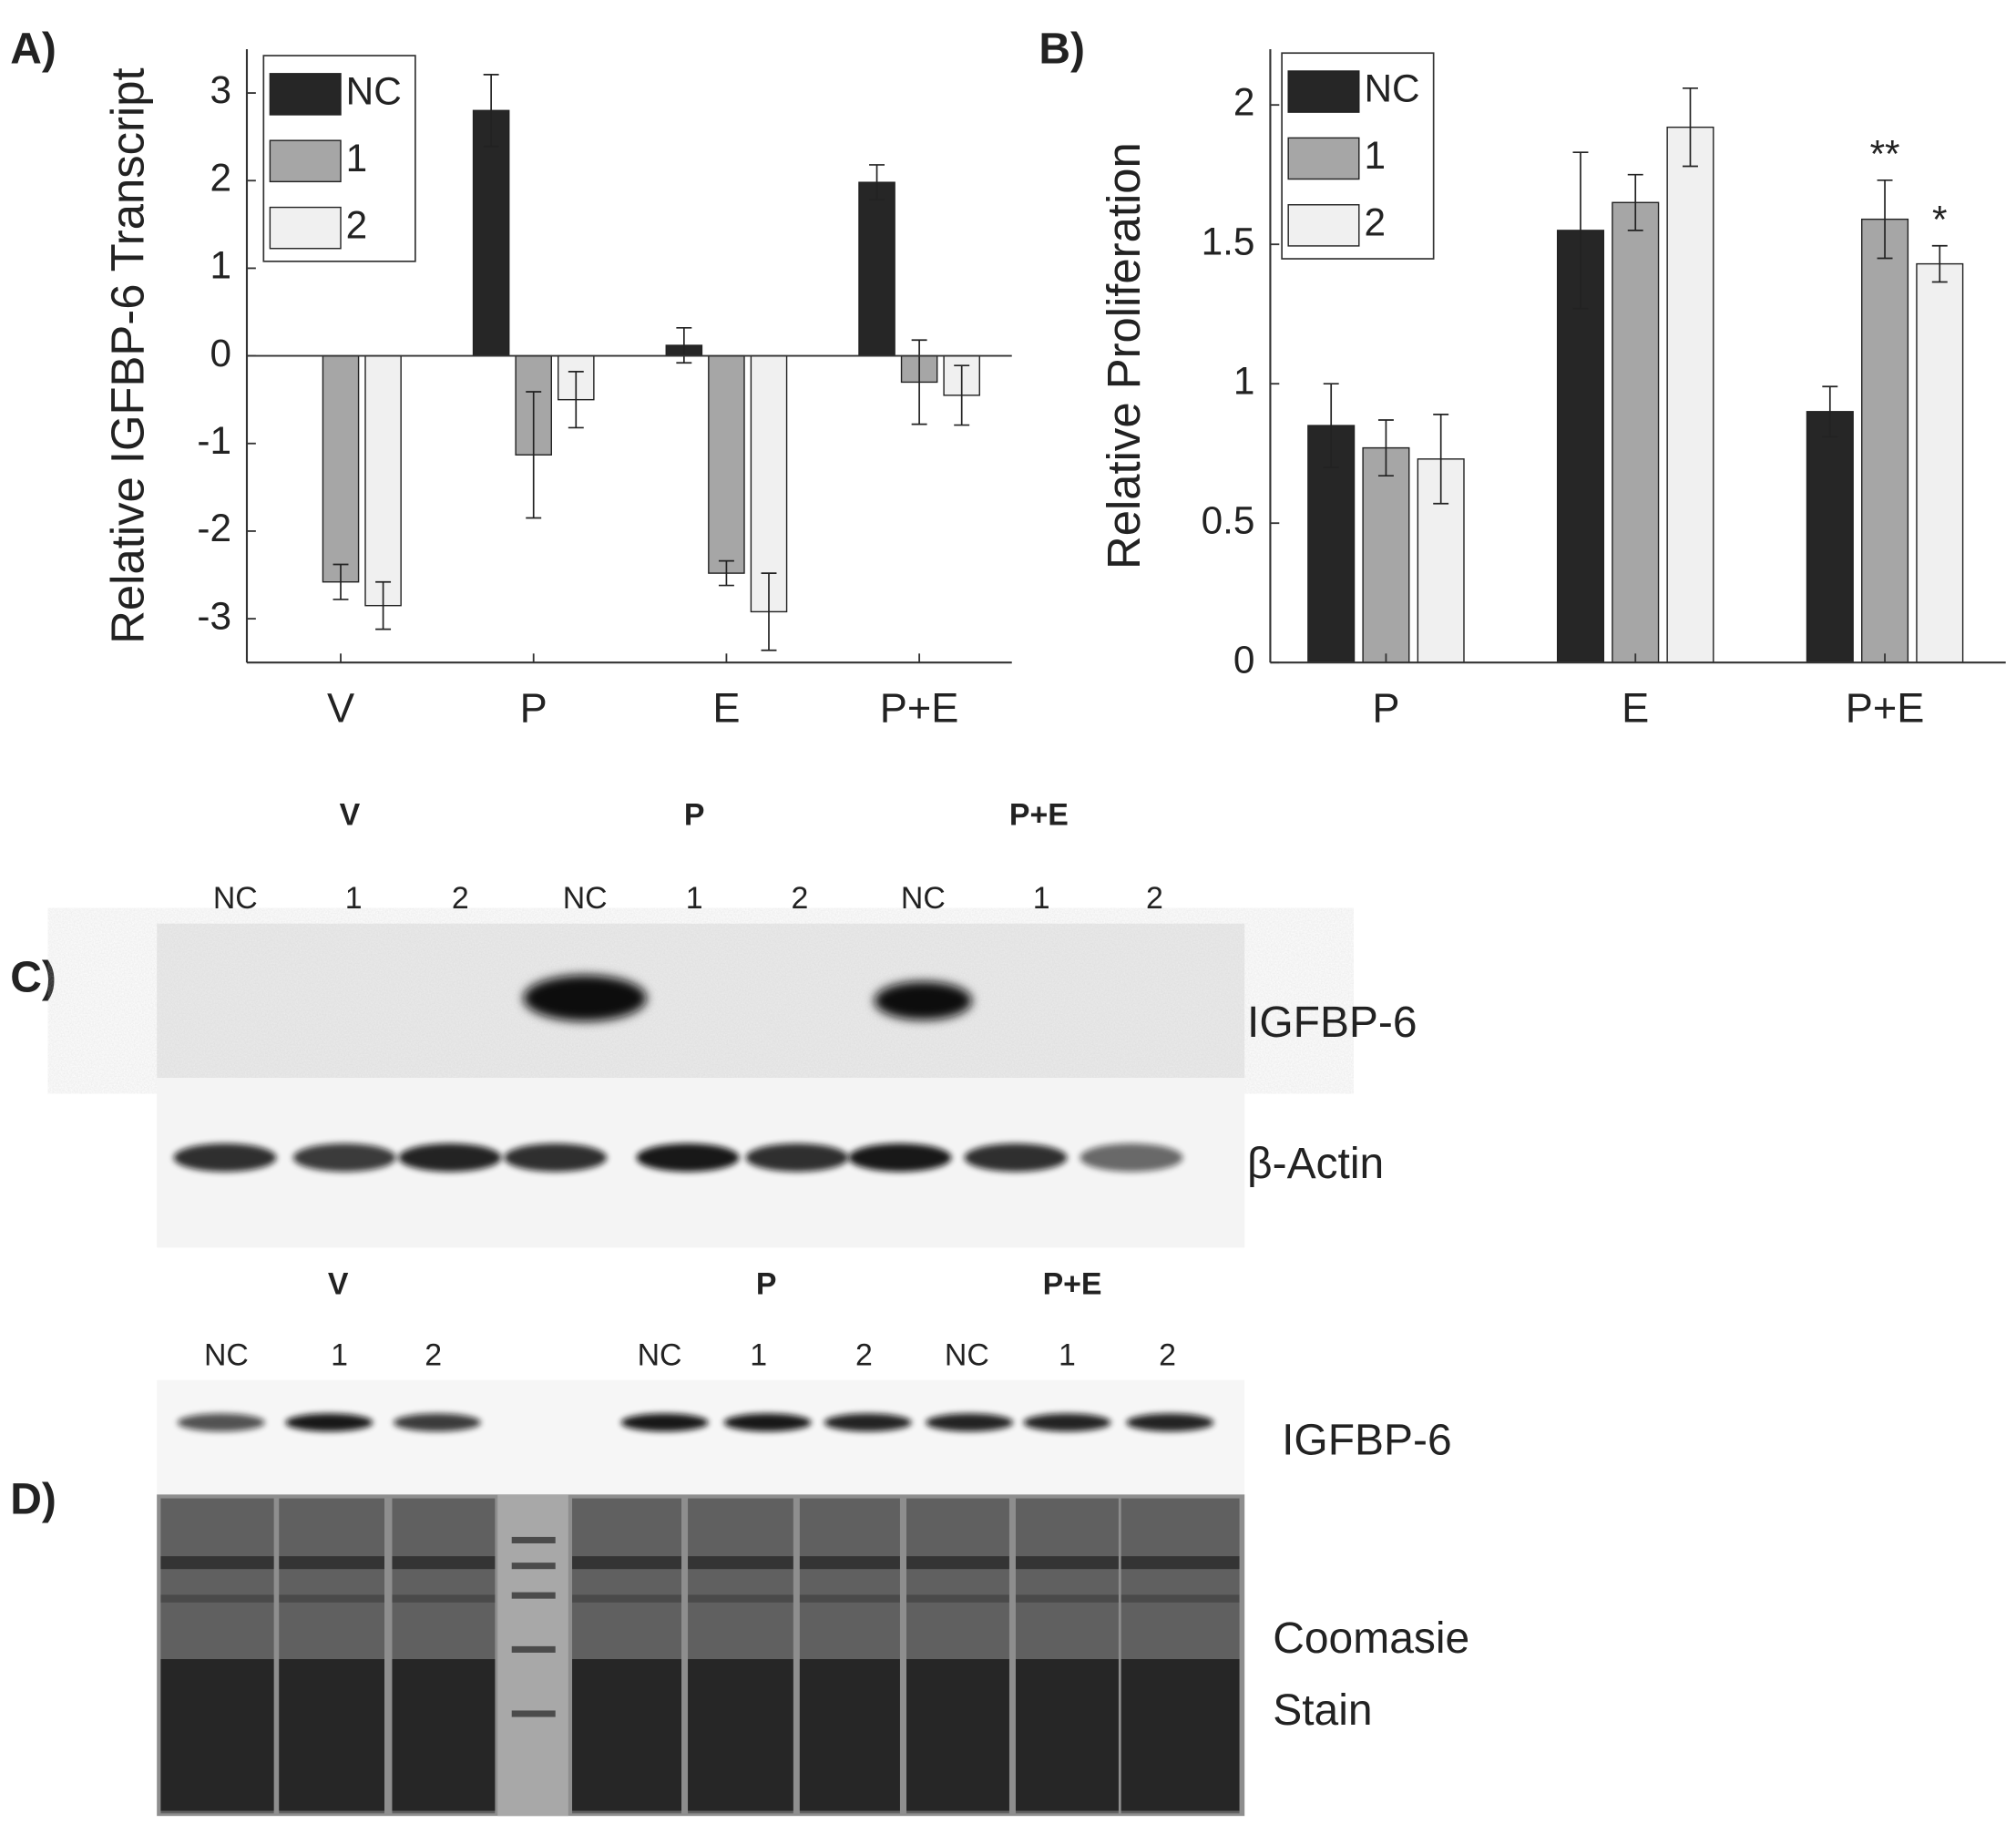 This screenshot has height=1824, width=2016. I want to click on legend-label: 2, so click(357, 225).